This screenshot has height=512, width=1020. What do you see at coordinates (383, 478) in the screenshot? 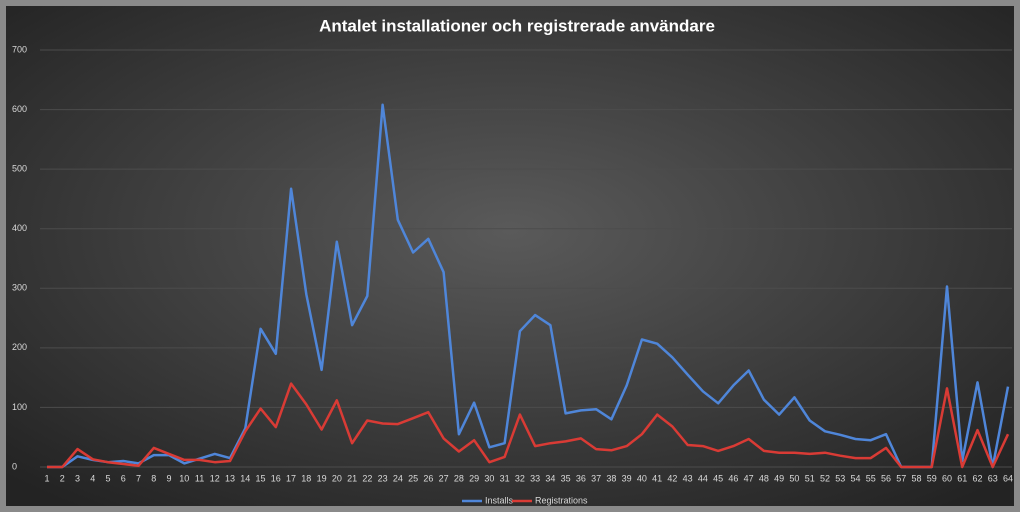
I see `x-tick-label: 23` at bounding box center [383, 478].